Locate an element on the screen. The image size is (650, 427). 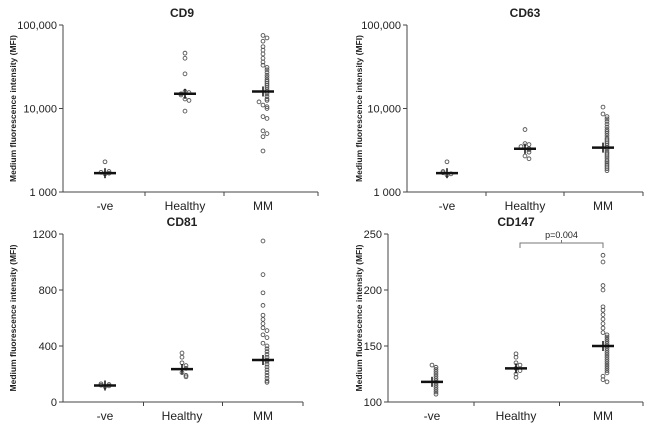
y-tick-label: 150 is located at coordinates (373, 347).